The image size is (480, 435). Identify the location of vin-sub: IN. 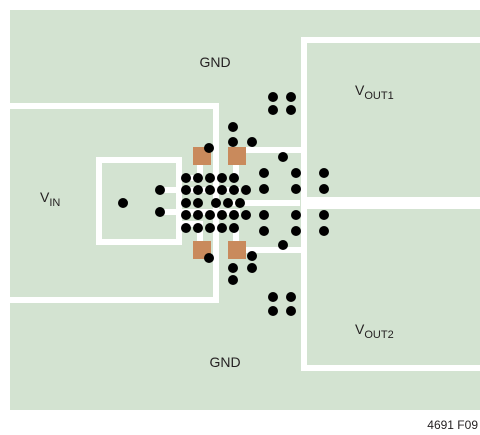
(54, 203).